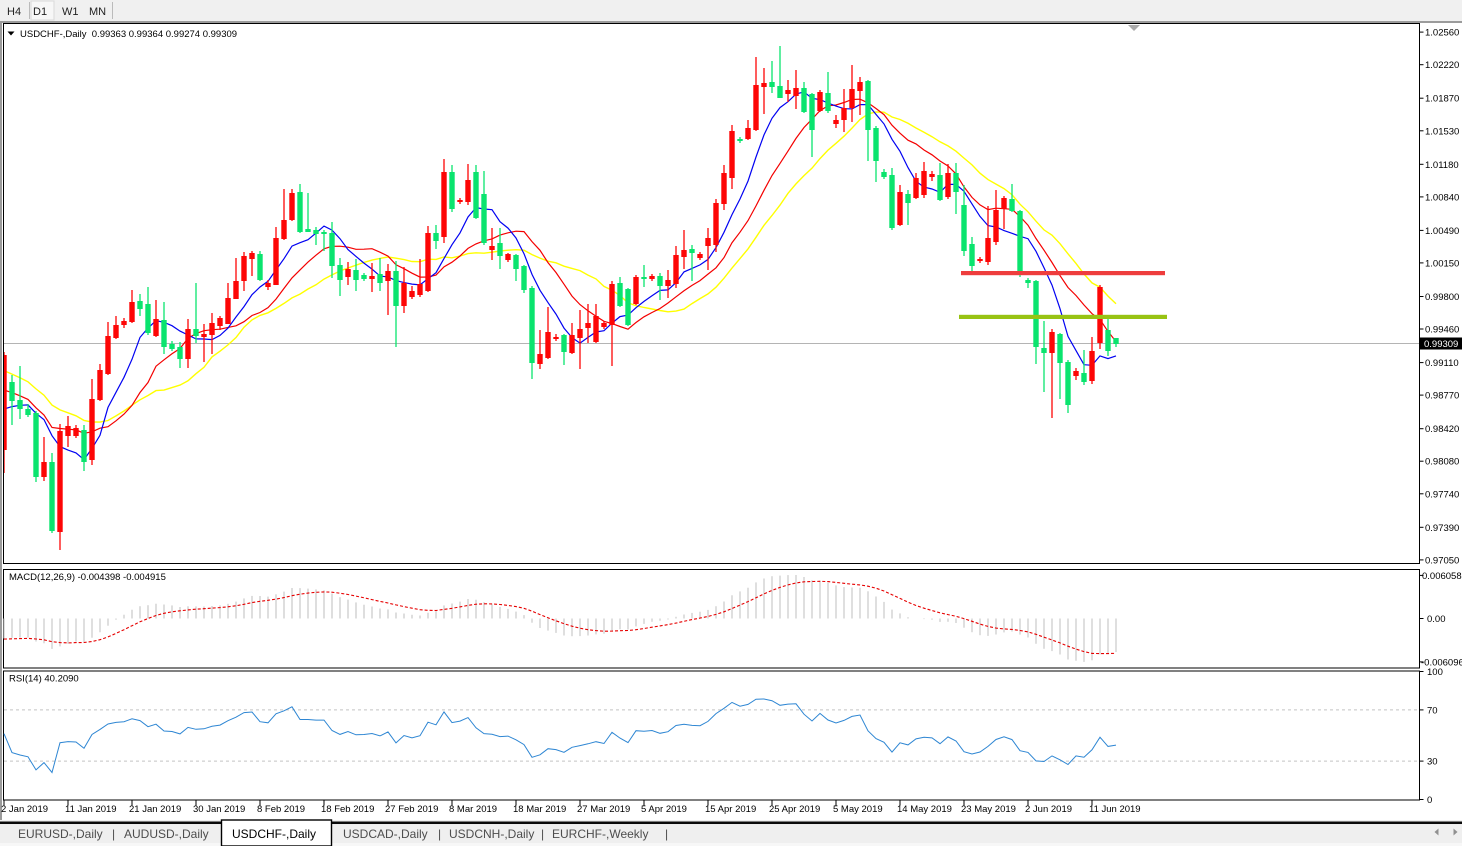  I want to click on svg-text: 8 Mar 2019, so click(473, 809).